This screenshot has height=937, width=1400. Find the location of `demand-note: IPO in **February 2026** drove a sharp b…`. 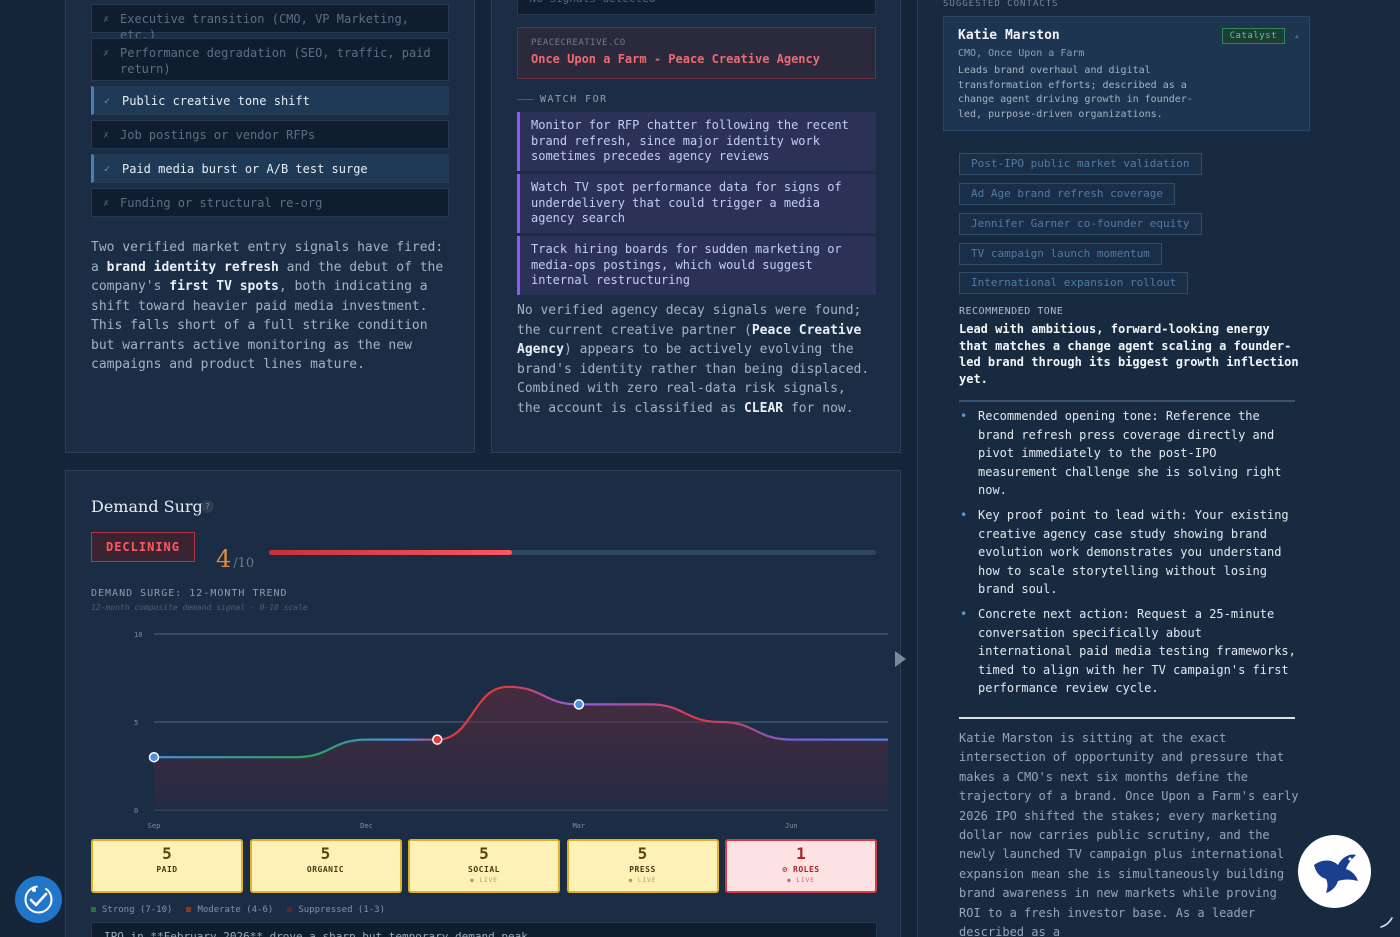

demand-note: IPO in **February 2026** drove a sharp b… is located at coordinates (484, 929).